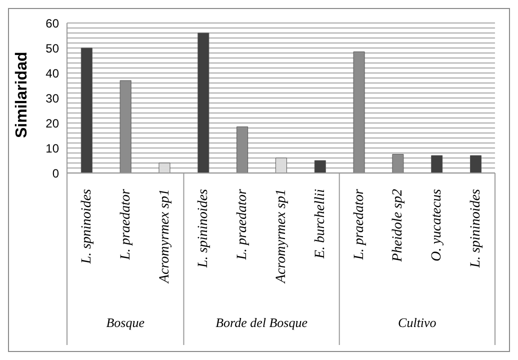  What do you see at coordinates (86, 226) in the screenshot?
I see `x-tick-label: L. spninoides` at bounding box center [86, 226].